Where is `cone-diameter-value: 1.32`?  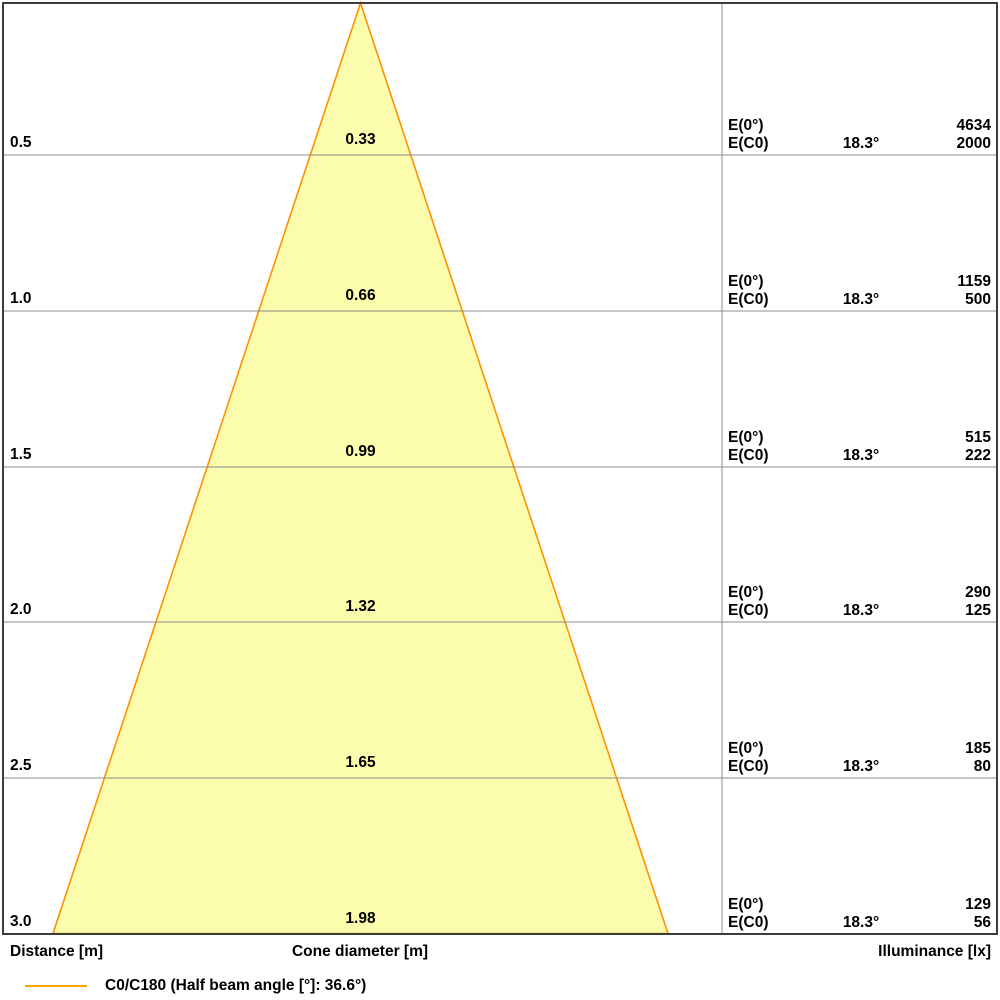 cone-diameter-value: 1.32 is located at coordinates (360, 606).